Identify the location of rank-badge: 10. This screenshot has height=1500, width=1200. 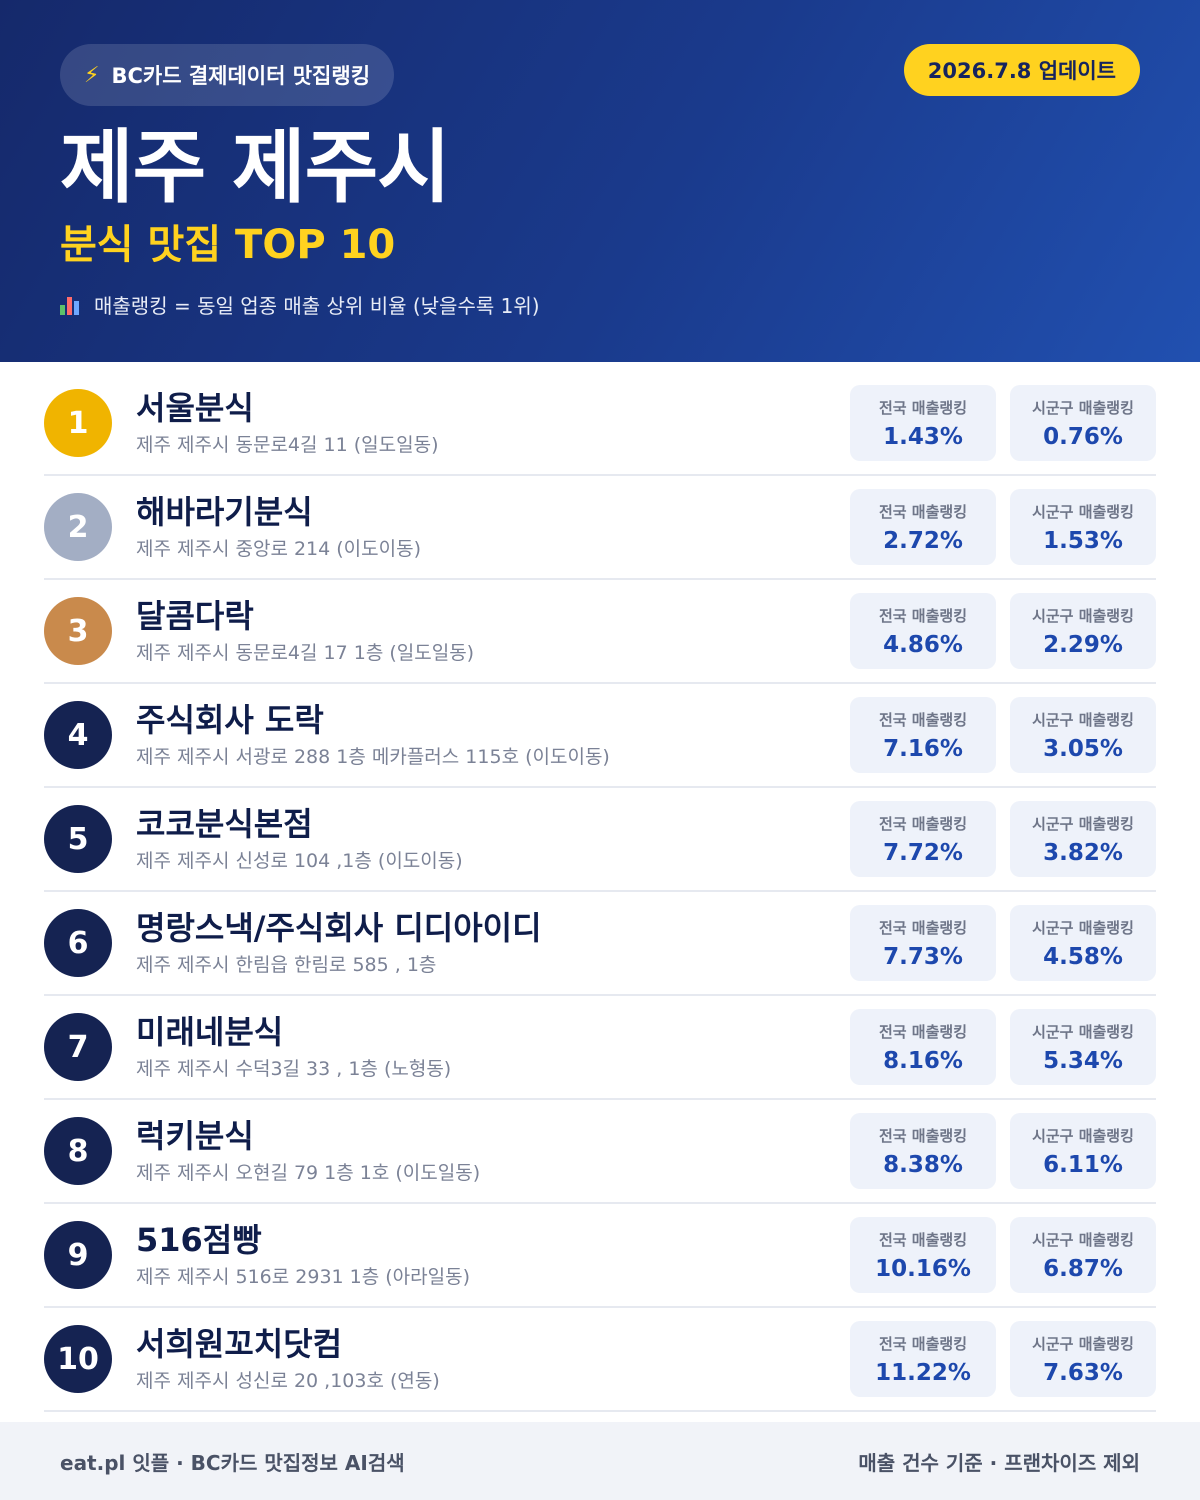
(78, 1359).